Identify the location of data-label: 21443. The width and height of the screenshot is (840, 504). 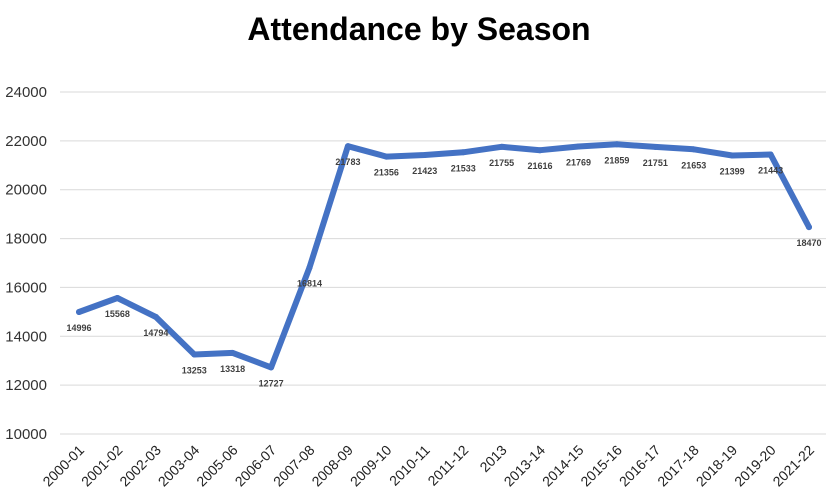
(770, 170).